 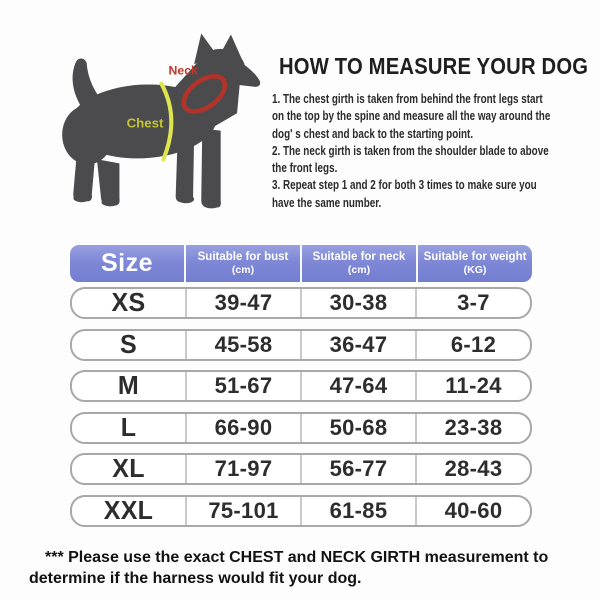 I want to click on dog-rear-near-paw, so click(x=110, y=202).